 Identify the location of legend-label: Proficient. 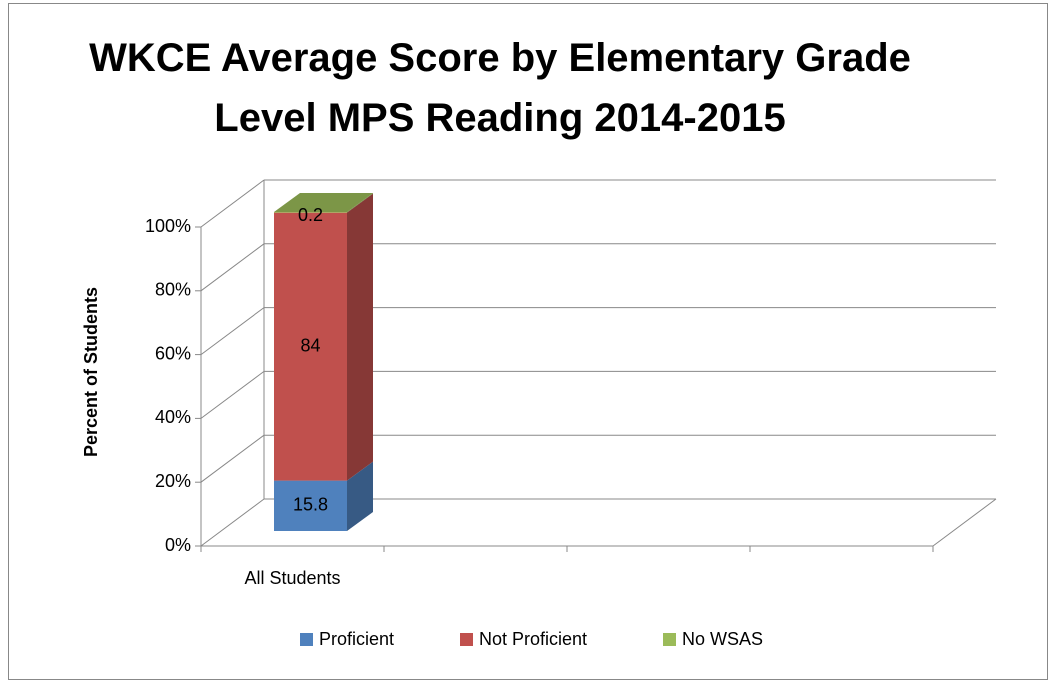
(356, 639).